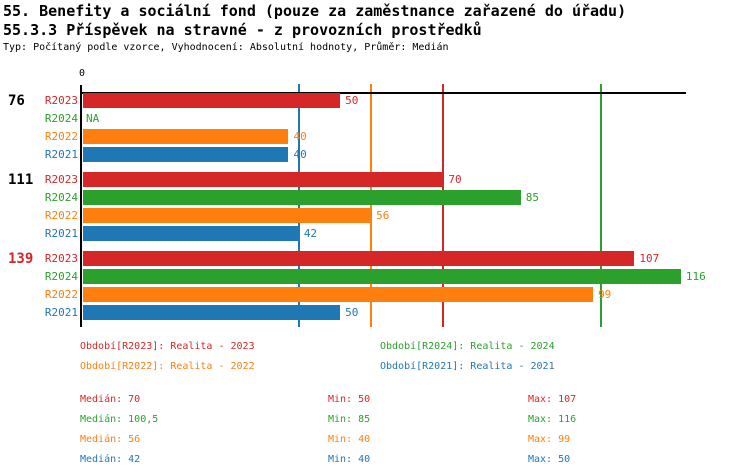 The height and width of the screenshot is (476, 750). What do you see at coordinates (349, 419) in the screenshot?
I see `stat-min-r2024: Min: 85` at bounding box center [349, 419].